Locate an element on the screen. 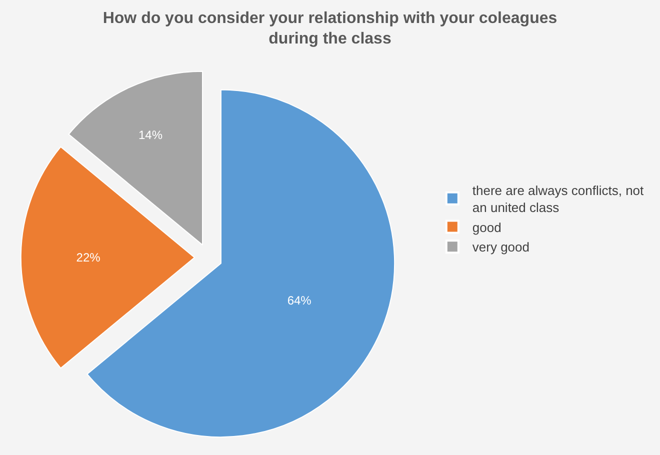  data-label: 14% is located at coordinates (150, 135).